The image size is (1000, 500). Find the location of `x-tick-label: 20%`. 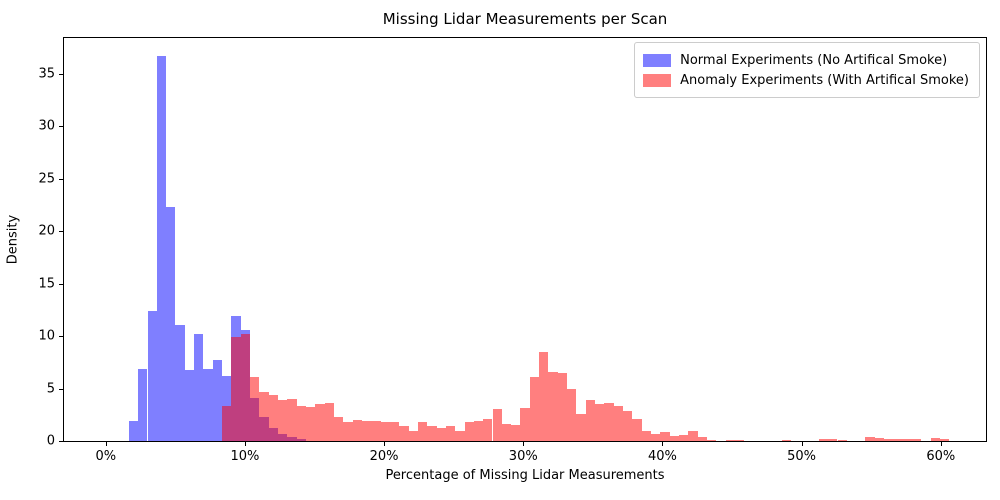

x-tick-label: 20% is located at coordinates (384, 456).